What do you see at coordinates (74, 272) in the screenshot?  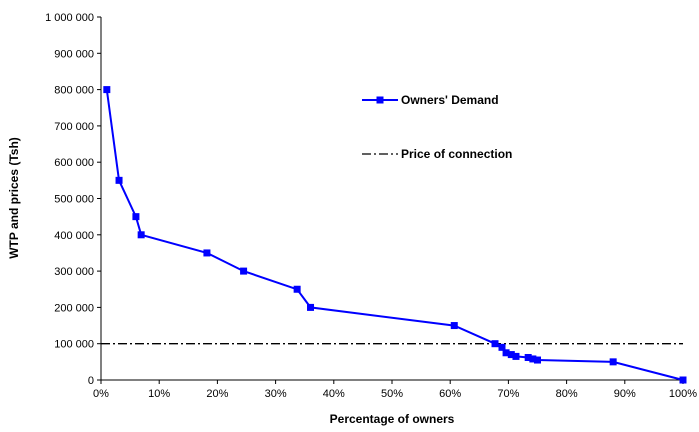 I see `y-tick-label: 300 000` at bounding box center [74, 272].